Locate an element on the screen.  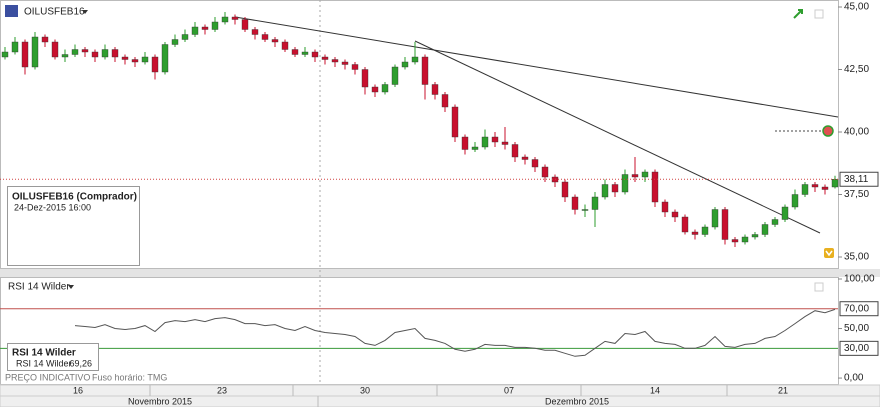
y-tick-label: 45,00 is located at coordinates (856, 7).